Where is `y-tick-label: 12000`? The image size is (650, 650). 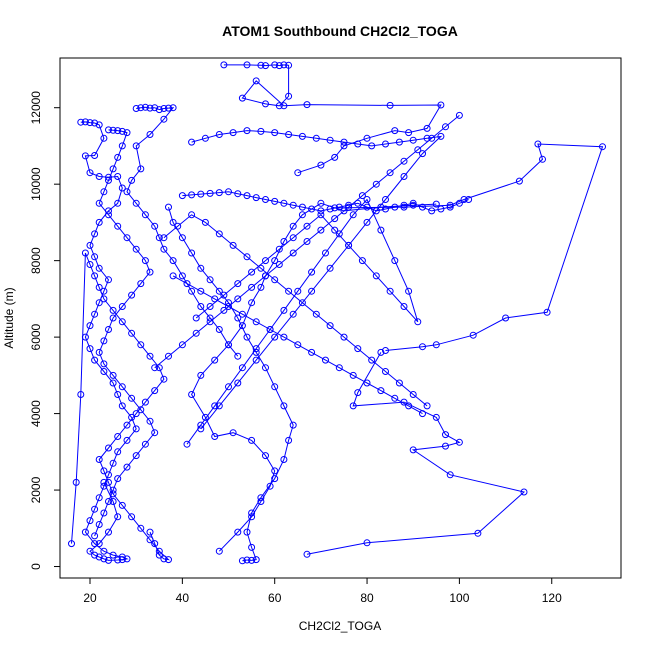 y-tick-label: 12000 is located at coordinates (36, 108).